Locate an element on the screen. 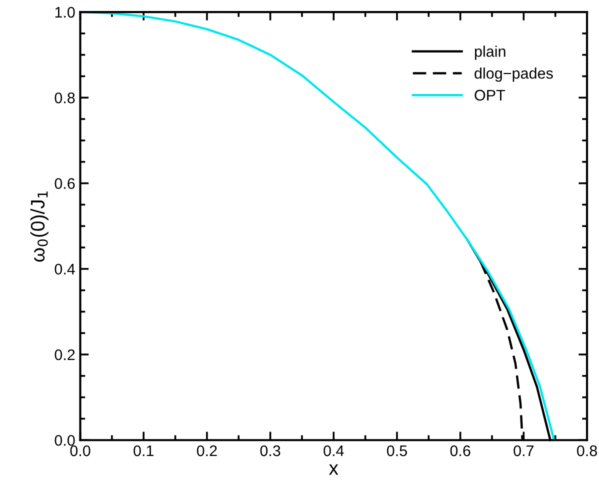 The image size is (599, 481). legend-label: OPT is located at coordinates (490, 95).